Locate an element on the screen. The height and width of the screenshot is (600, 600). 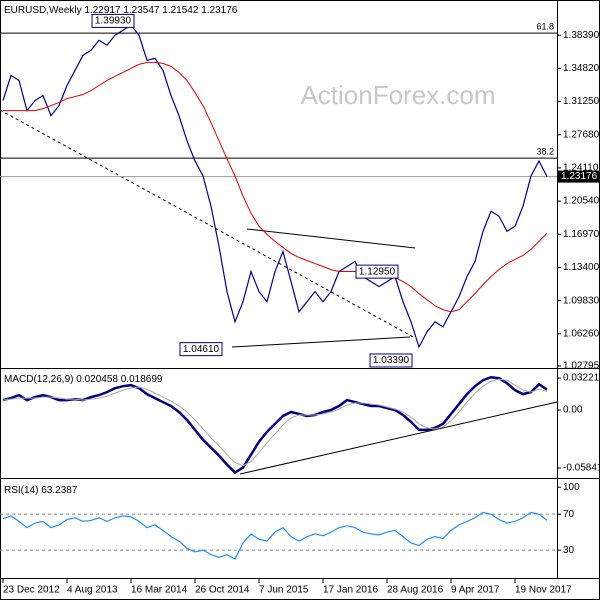
open: 1.22917 is located at coordinates (102, 10).